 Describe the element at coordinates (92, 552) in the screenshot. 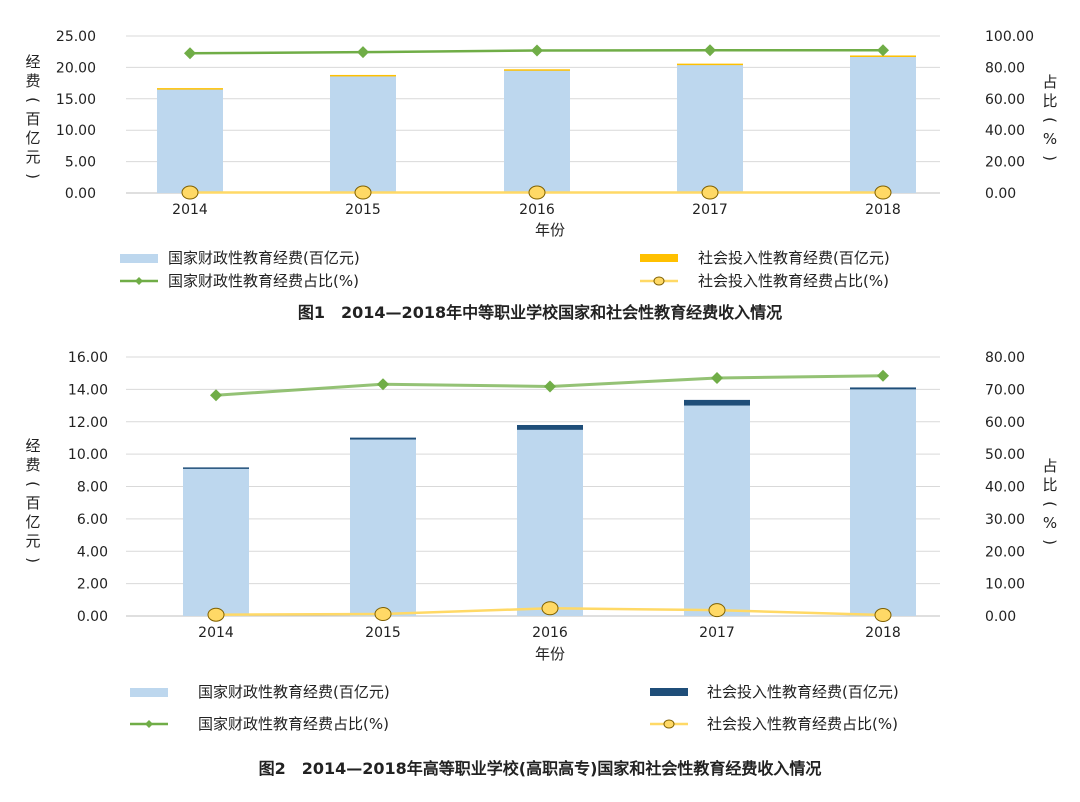

I see `y-tick-label: 4.00` at that location.